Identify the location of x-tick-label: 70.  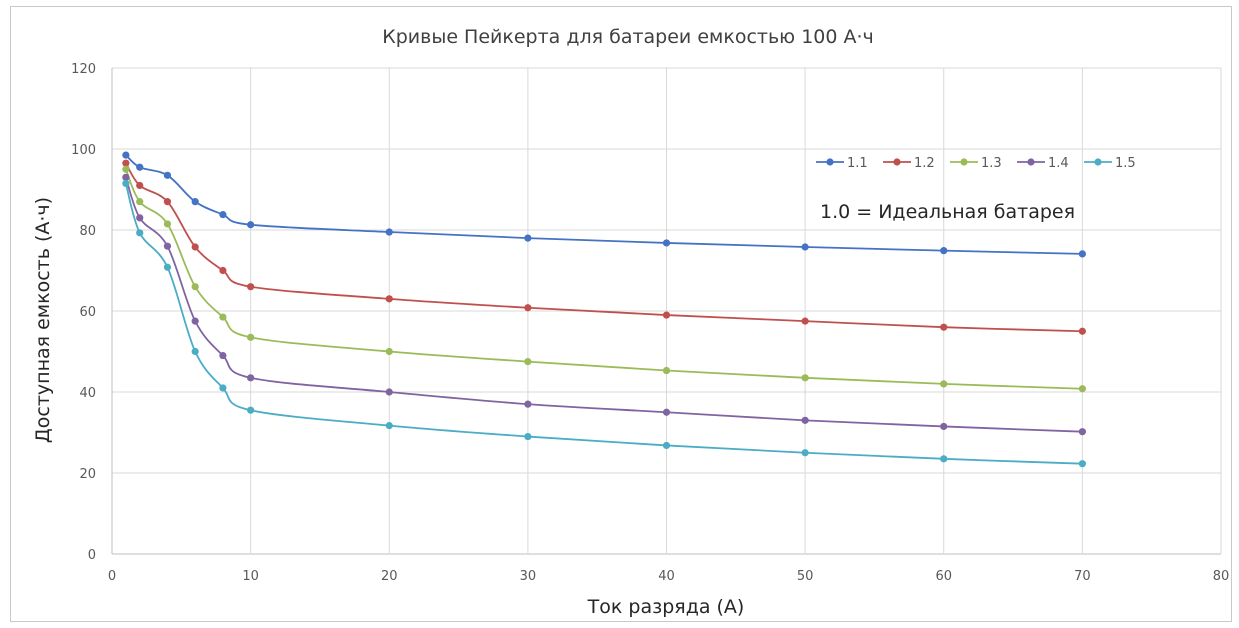
(1082, 576).